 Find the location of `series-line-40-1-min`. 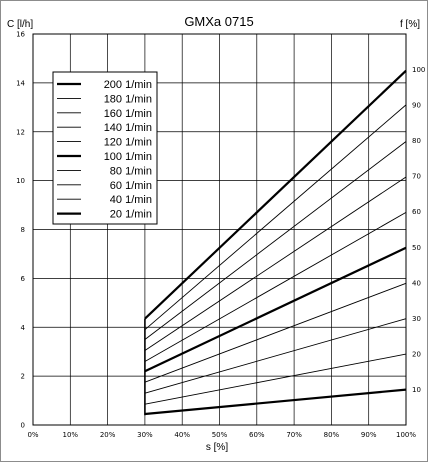

series-line-40-1-min is located at coordinates (275, 379).